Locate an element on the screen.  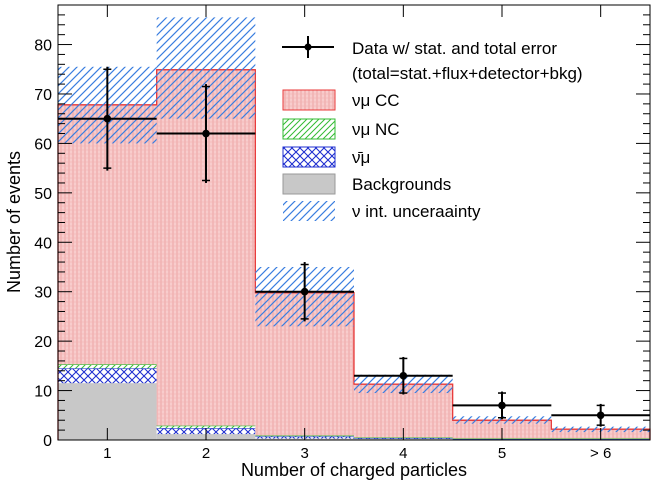
y-tick-label: 70 is located at coordinates (43, 95).